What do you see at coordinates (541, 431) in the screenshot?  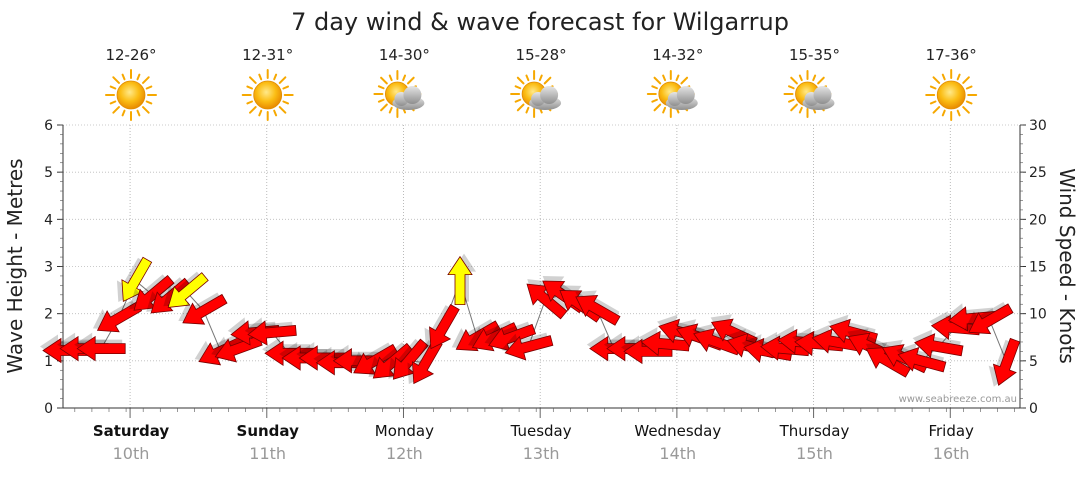 I see `day-name-label: Tuesday` at bounding box center [541, 431].